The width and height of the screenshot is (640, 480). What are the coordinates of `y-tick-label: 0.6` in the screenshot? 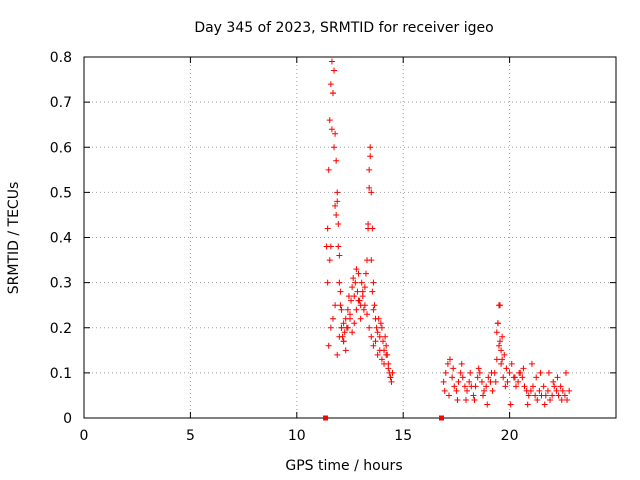 It's located at (61, 148).